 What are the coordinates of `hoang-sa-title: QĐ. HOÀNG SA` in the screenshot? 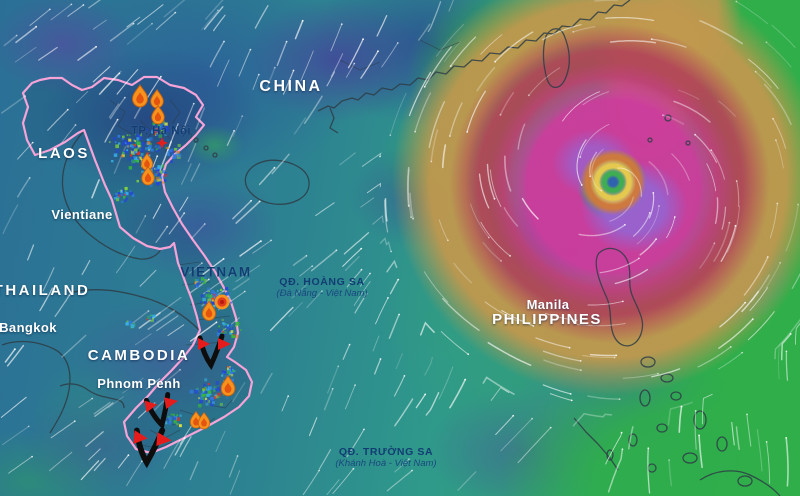 It's located at (322, 282).